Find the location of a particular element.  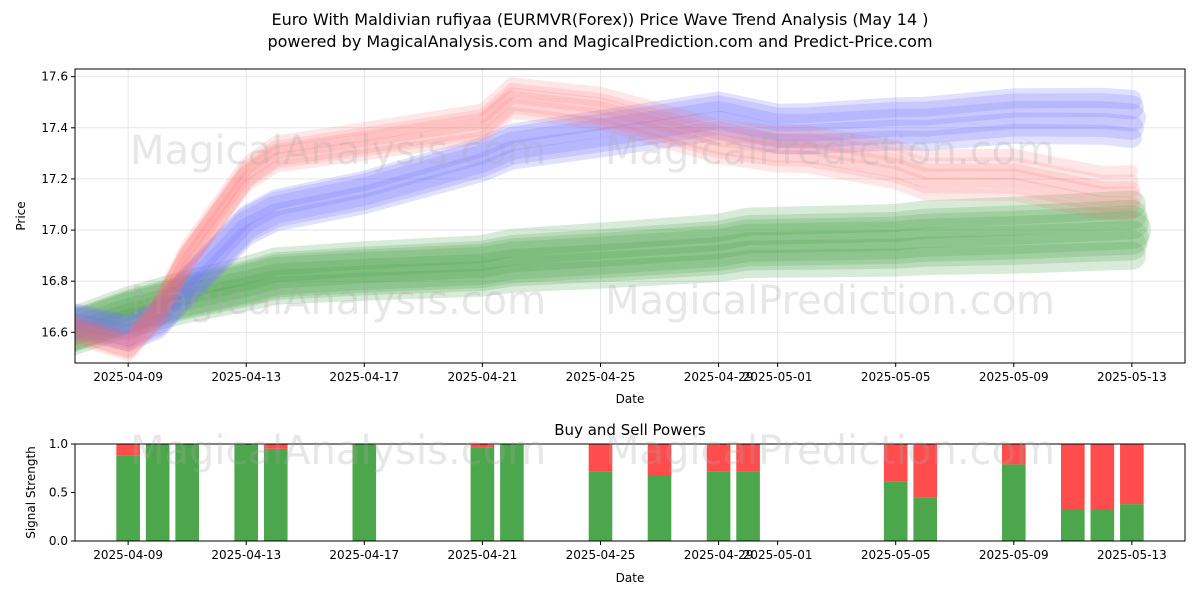

bottom-y-axis-label: Signal Strength is located at coordinates (31, 492).